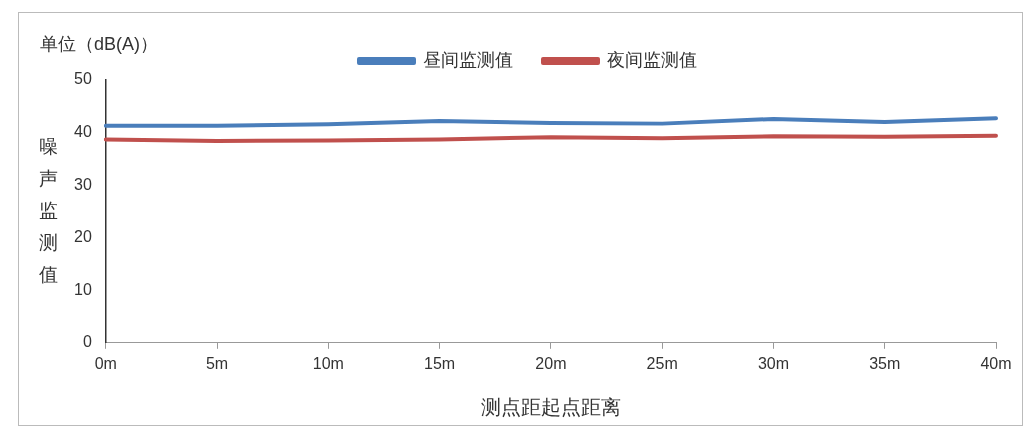 This screenshot has height=430, width=1028. Describe the element at coordinates (83, 131) in the screenshot. I see `y-tick-label: 40` at that location.